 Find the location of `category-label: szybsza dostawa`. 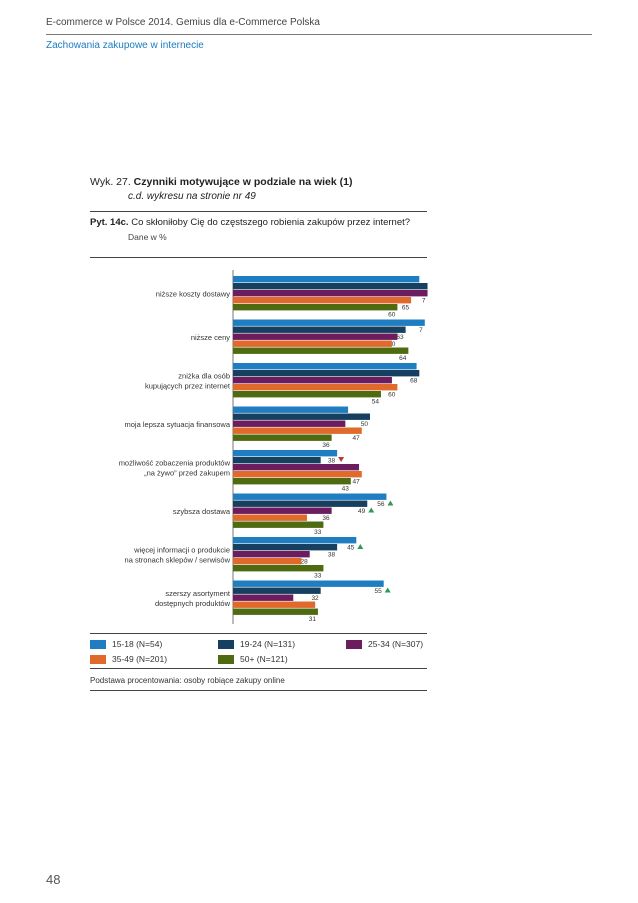

category-label: szybsza dostawa is located at coordinates (202, 511).